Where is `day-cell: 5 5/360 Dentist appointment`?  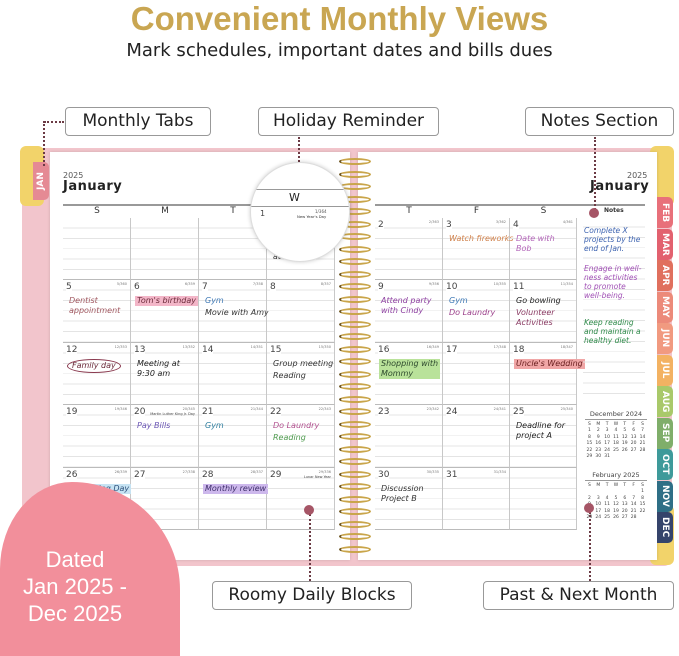
day-cell: 5 5/360 Dentist appointment is located at coordinates (97, 311).